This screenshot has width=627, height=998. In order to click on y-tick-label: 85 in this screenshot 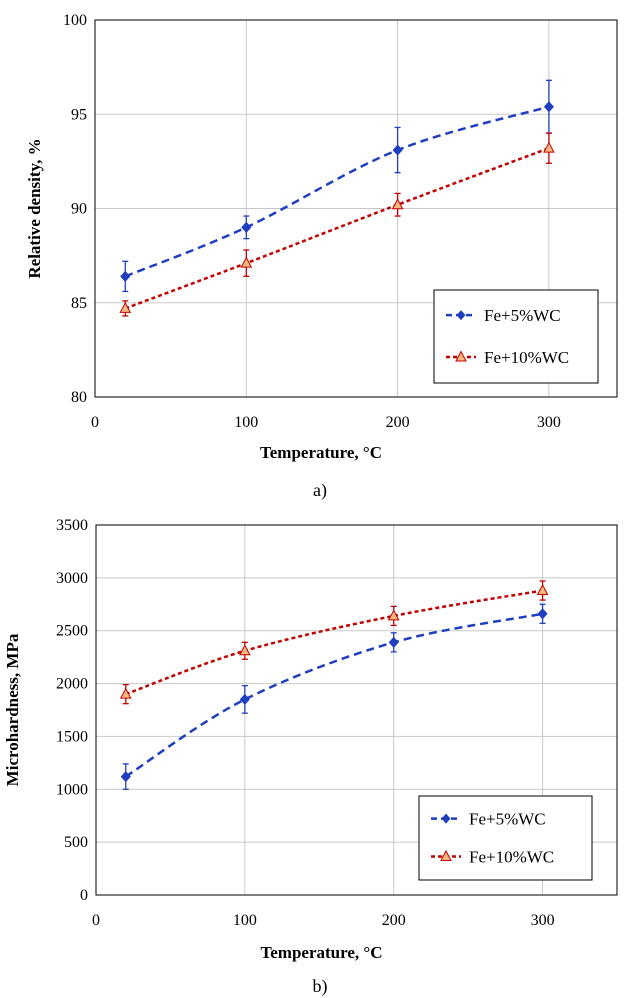, I will do `click(79, 303)`.